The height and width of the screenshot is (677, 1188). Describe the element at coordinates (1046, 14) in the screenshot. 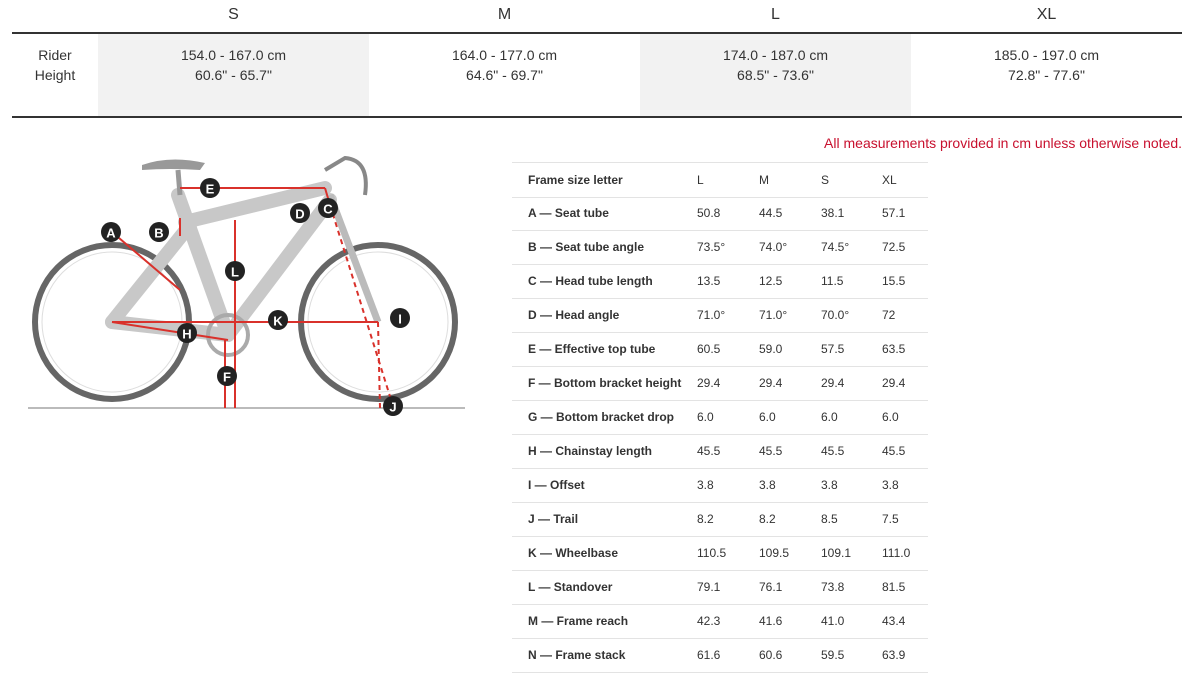

I see `size-header: XL` at that location.